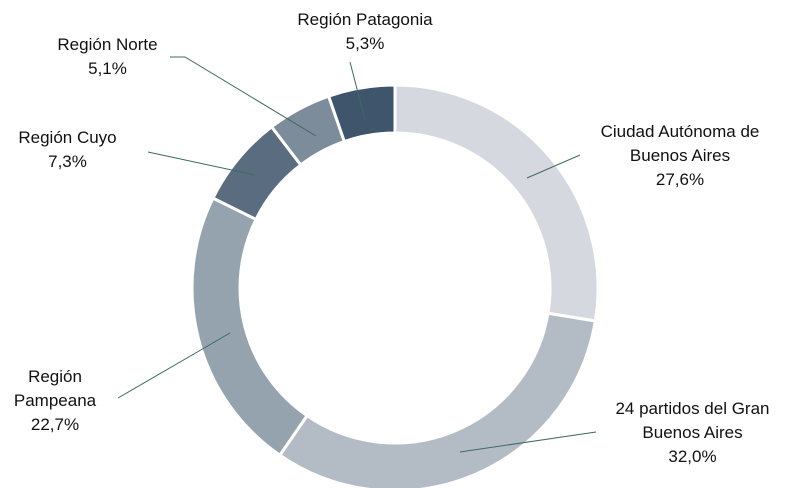 The image size is (794, 488). Describe the element at coordinates (692, 420) in the screenshot. I see `category-label: 24 partidos del Gran Buenos Aires` at that location.